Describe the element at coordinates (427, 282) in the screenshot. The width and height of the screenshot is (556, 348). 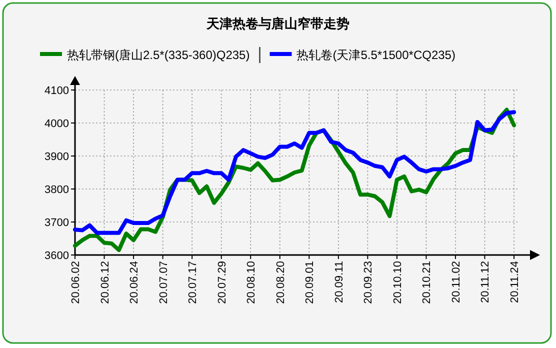
I see `x-tick-label: 20.10.21` at that location.